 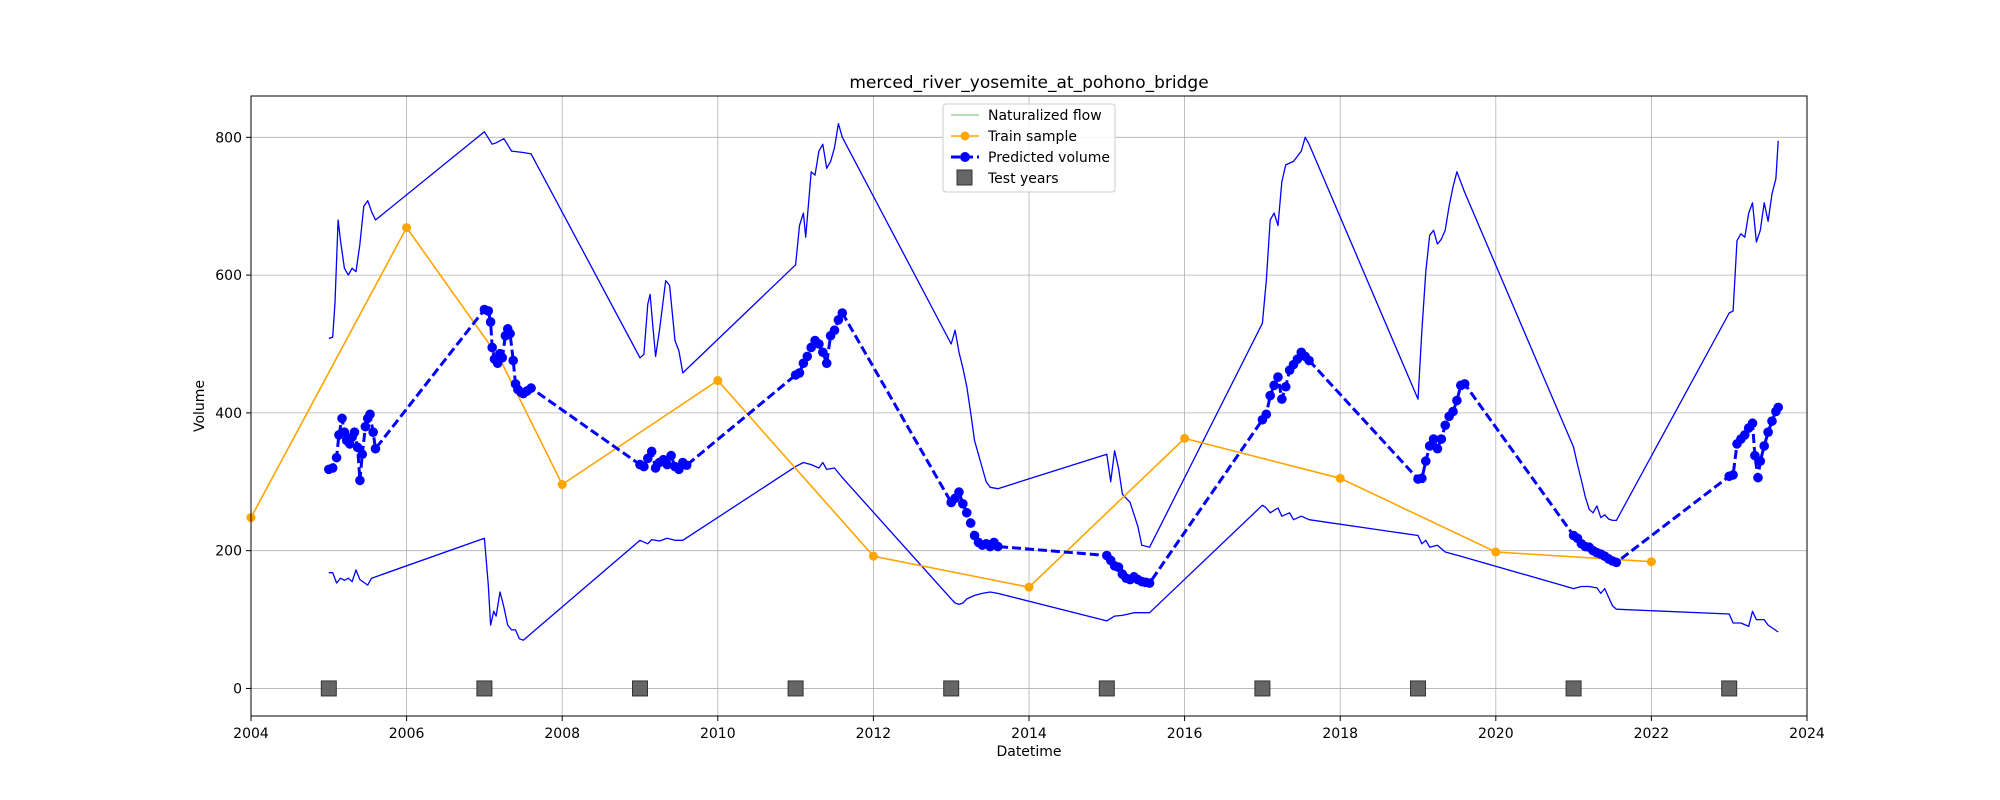 What do you see at coordinates (228, 276) in the screenshot?
I see `y-tick-label: 600` at bounding box center [228, 276].